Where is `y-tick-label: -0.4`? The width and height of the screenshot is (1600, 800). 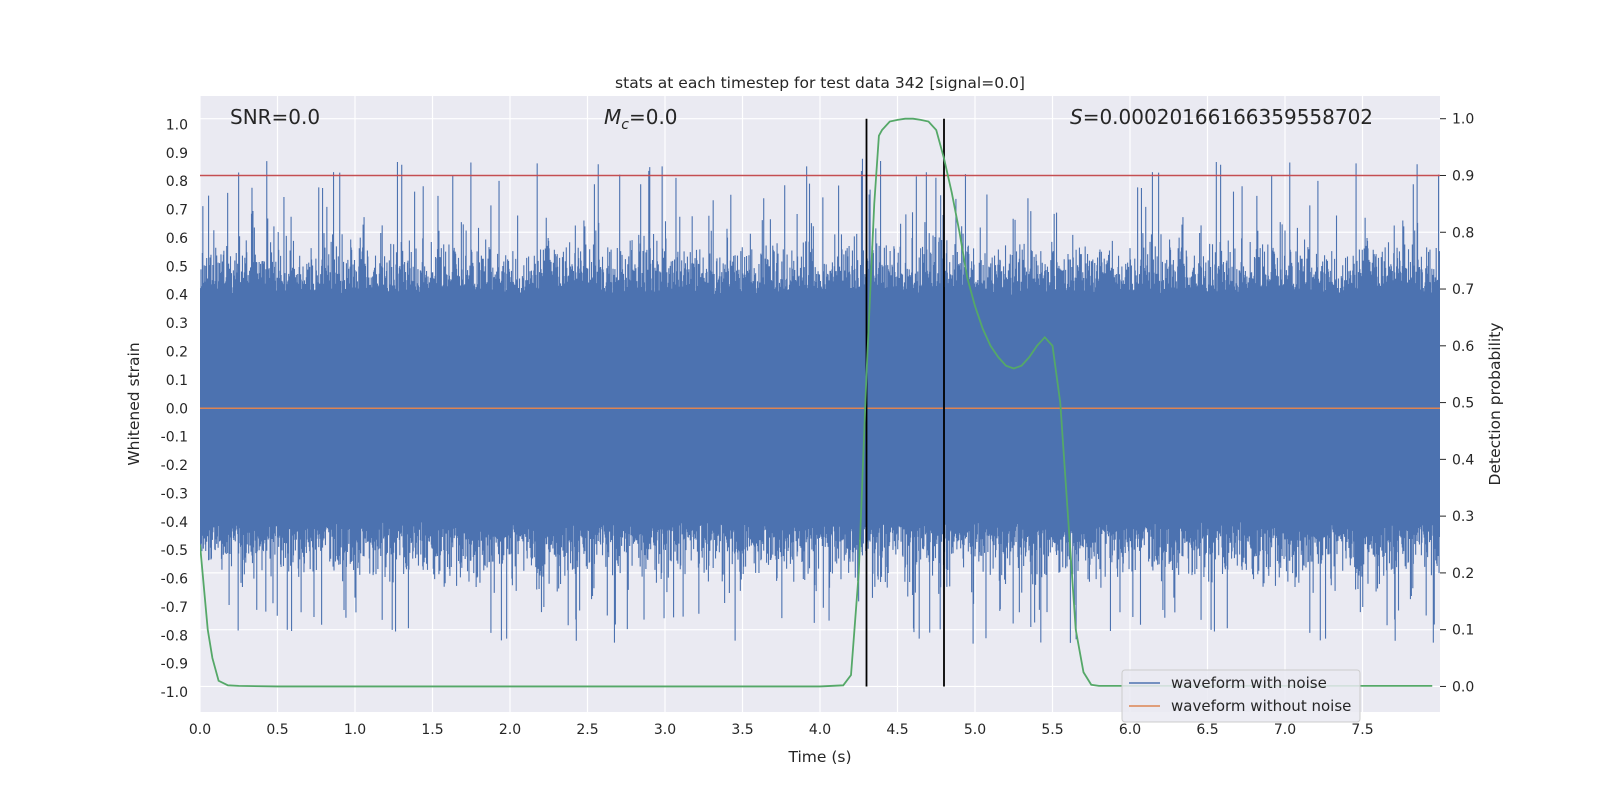 y-tick-label: -0.4 is located at coordinates (174, 523).